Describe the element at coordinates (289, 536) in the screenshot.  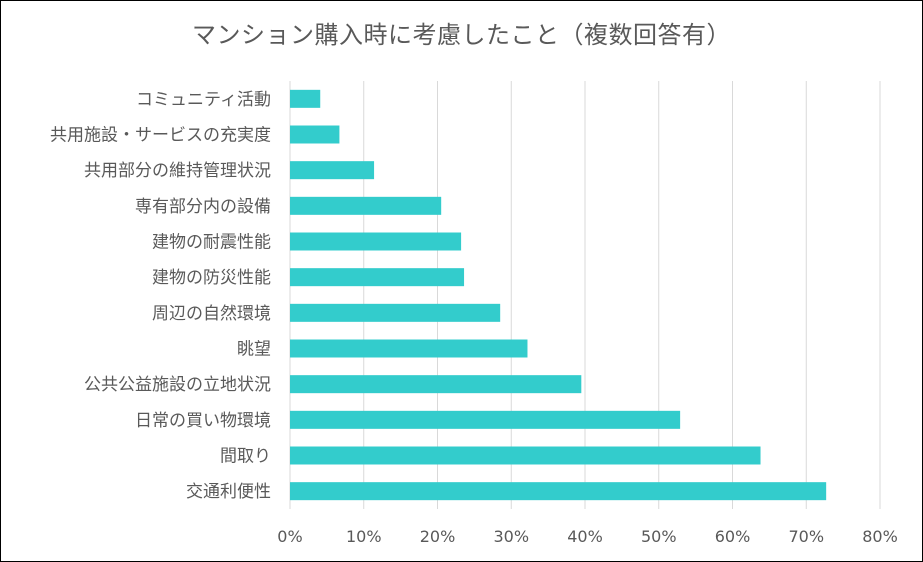
I see `x-tick-label: 0%` at that location.